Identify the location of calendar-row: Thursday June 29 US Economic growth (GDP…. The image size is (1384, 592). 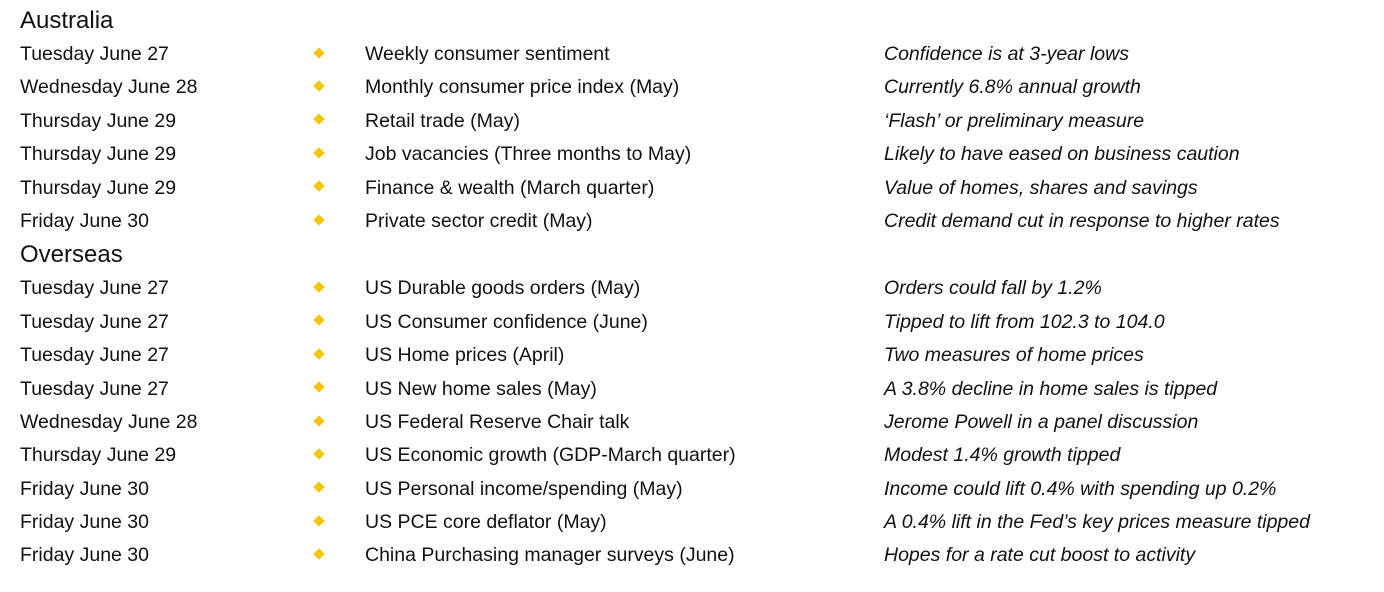
(695, 455).